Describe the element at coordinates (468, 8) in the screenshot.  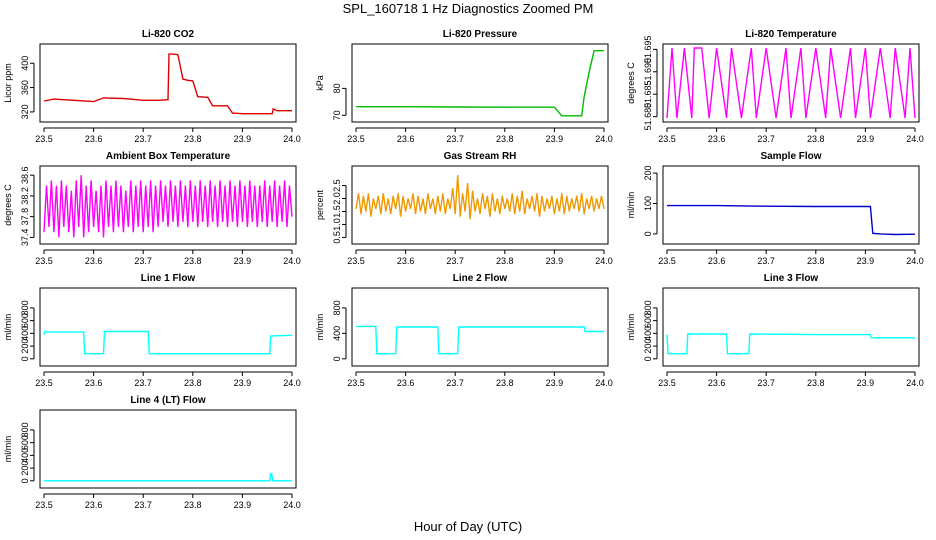
I see `figure-title: SPL_160718 1 Hz Diagnostics Zoomed PM` at that location.